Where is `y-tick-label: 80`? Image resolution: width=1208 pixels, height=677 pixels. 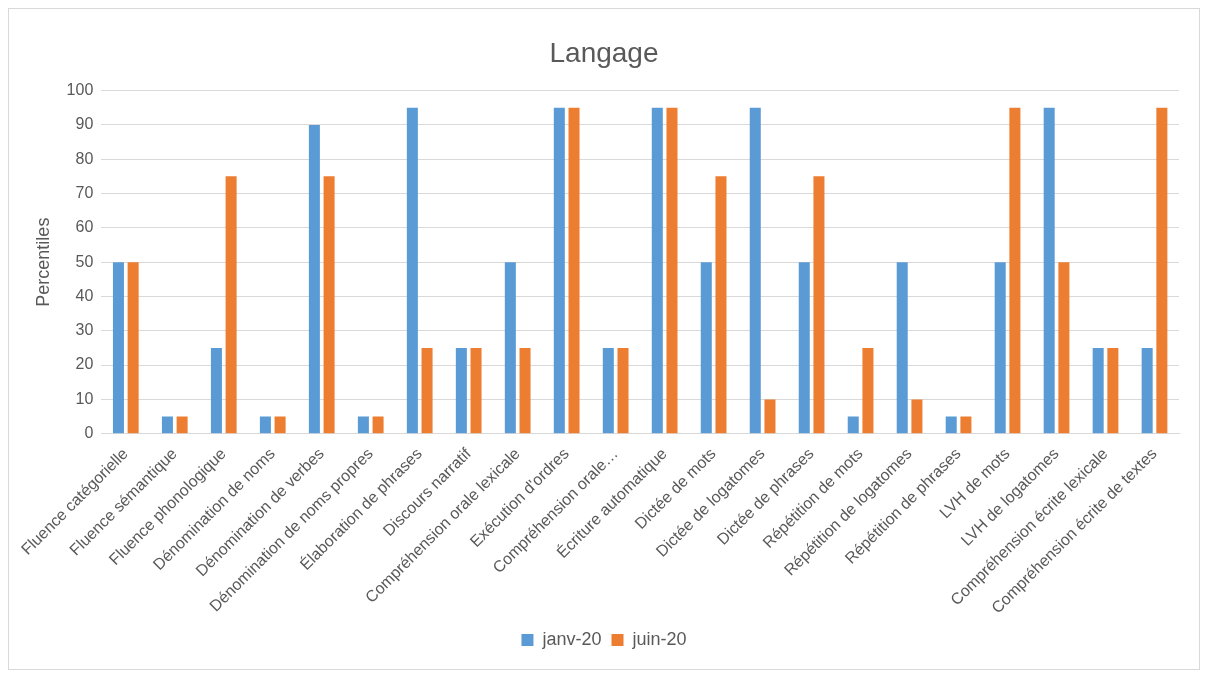 y-tick-label: 80 is located at coordinates (84, 158).